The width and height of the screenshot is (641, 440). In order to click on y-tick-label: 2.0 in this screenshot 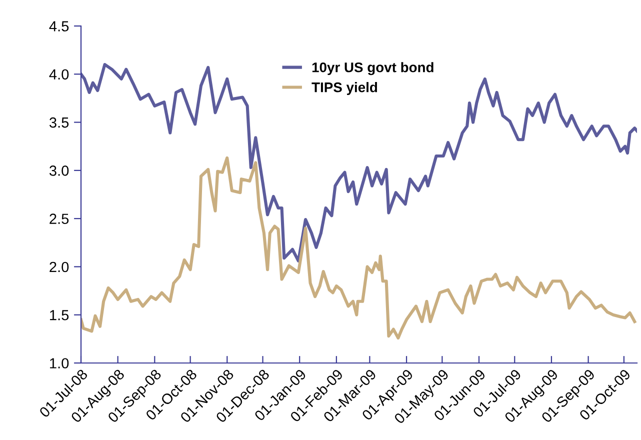, I will do `click(59, 267)`.